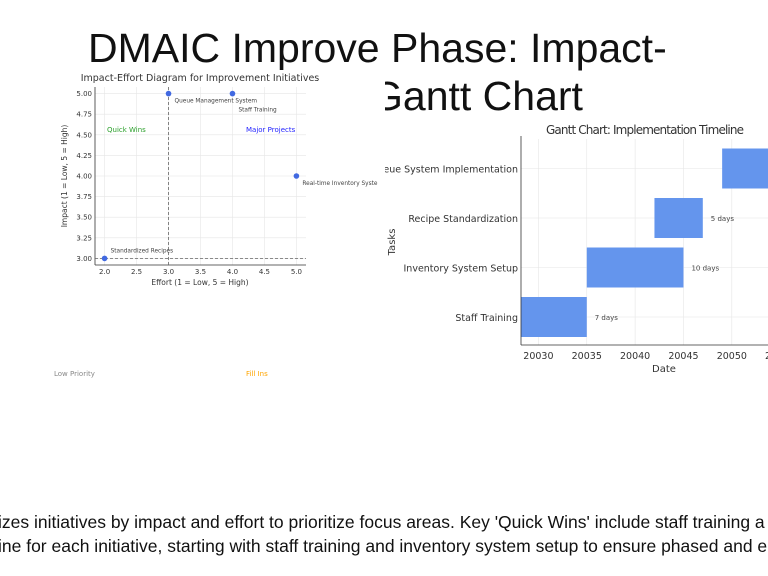  Describe the element at coordinates (377, 48) in the screenshot. I see `slide-title-line1: DMAIC Improve Phase: Impact-` at that location.